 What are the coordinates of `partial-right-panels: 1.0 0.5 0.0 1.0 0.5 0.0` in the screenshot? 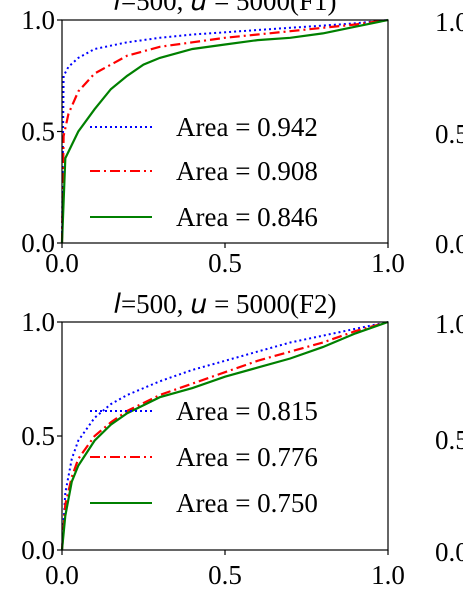 It's located at (449, 287).